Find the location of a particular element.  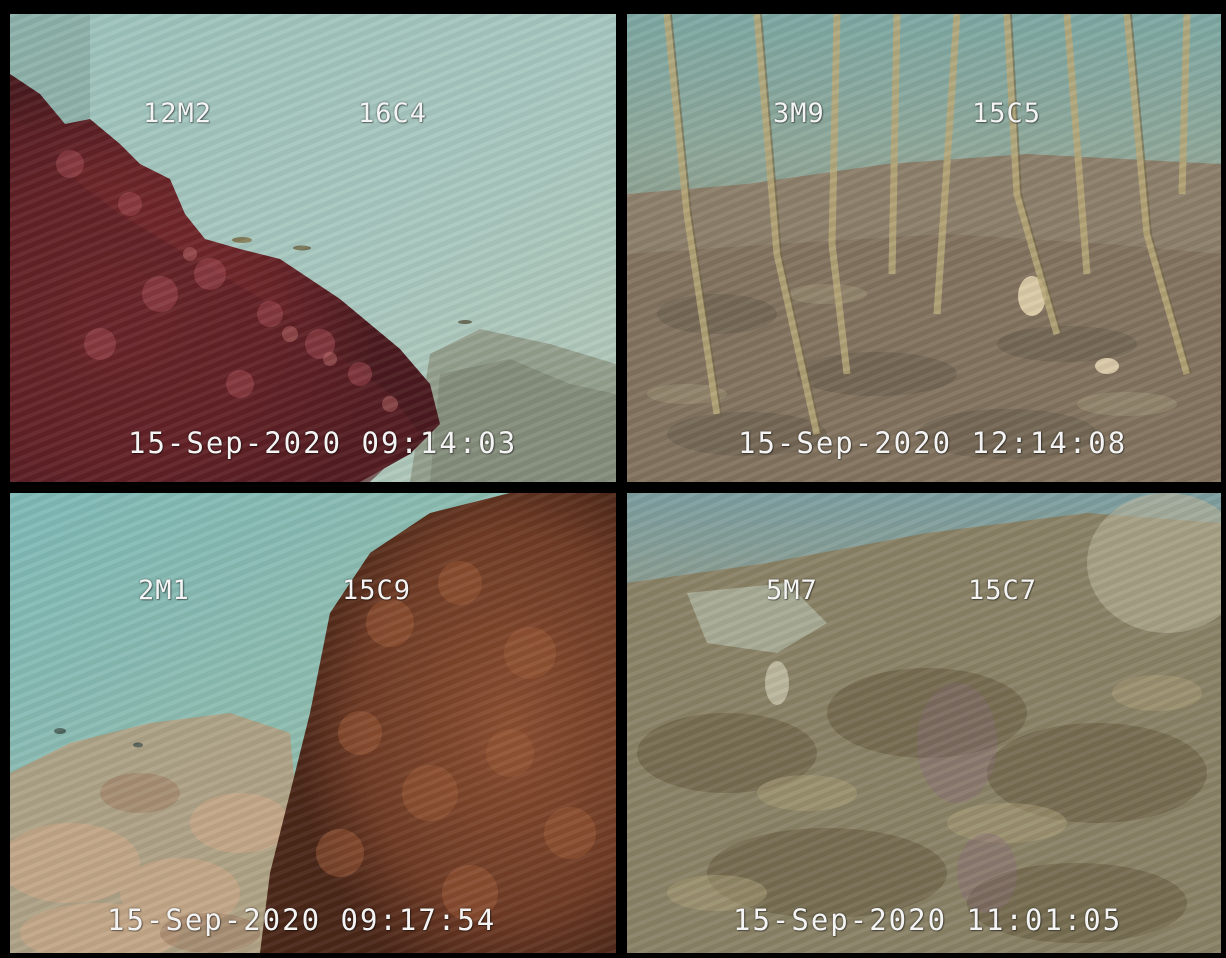

camera-code-label: 15C7 is located at coordinates (1003, 590).